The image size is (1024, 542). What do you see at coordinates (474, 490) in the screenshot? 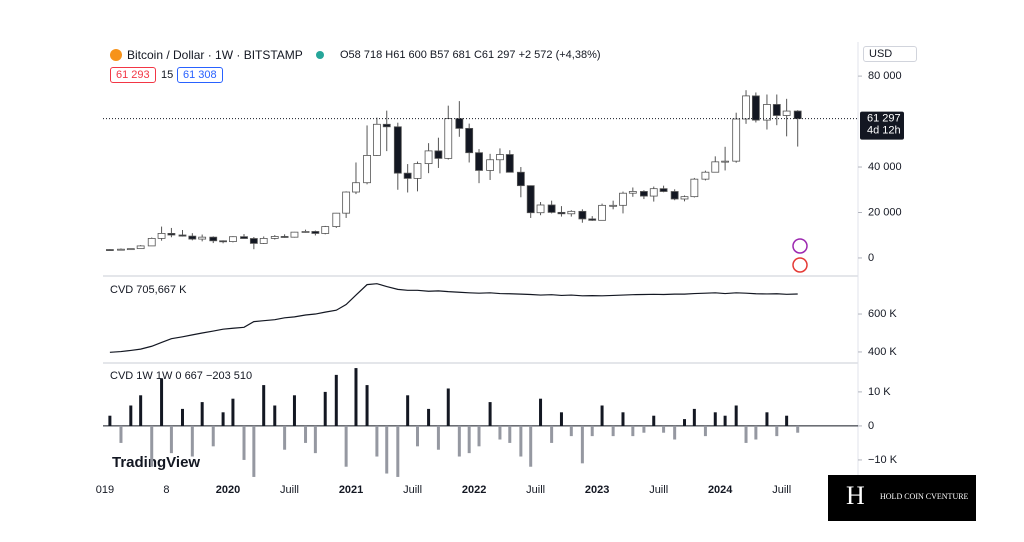
I see `x-tick-label: 2022` at bounding box center [474, 490].